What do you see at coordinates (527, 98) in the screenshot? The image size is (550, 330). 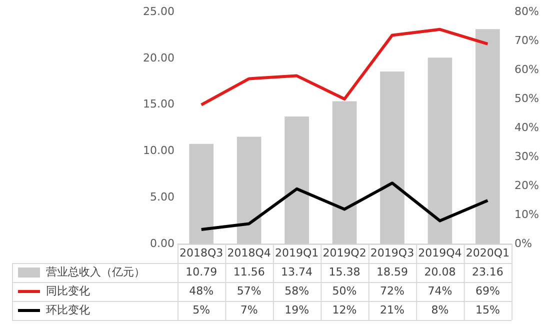 I see `y2-tick-label: 50%` at bounding box center [527, 98].